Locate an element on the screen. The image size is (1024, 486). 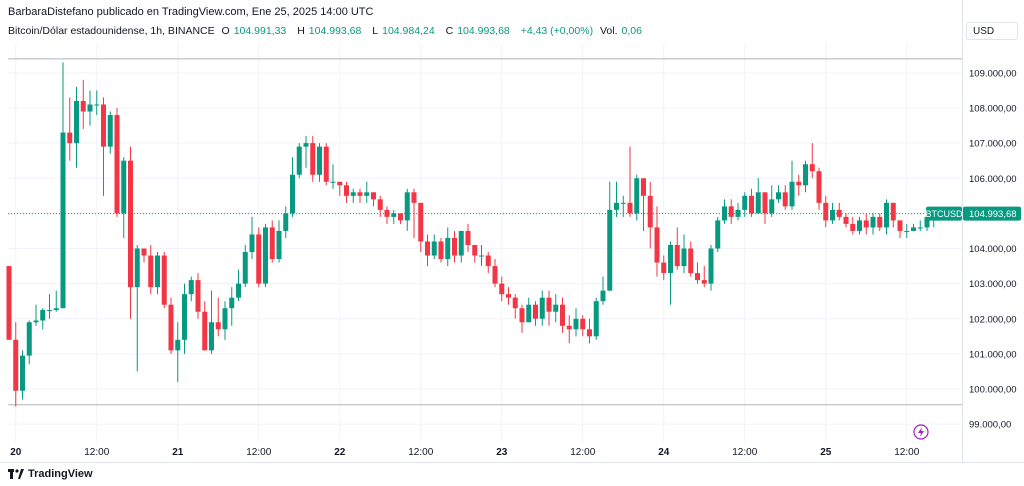
price-tag: BTCUSD 104.993,68 is located at coordinates (973, 213).